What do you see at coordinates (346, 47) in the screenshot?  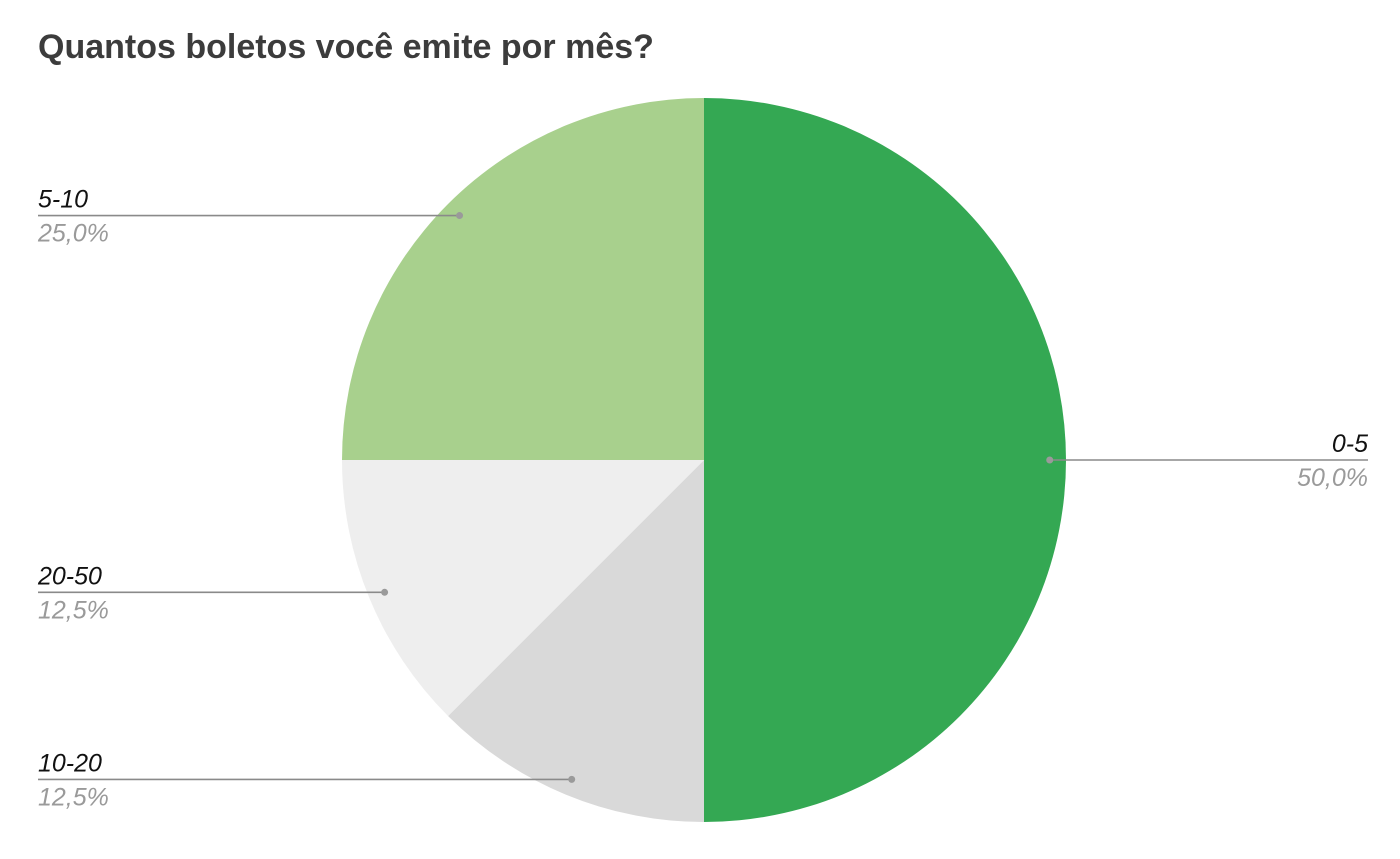 I see `chart-title: Quantos boletos você emite por mês?` at bounding box center [346, 47].